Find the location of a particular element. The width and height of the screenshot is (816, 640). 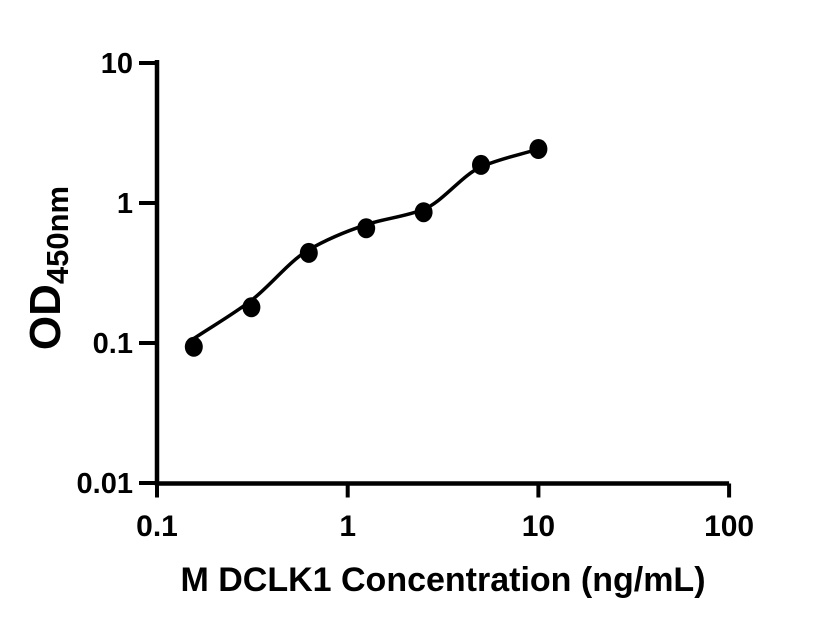

x-tick-label: 10 is located at coordinates (538, 526).